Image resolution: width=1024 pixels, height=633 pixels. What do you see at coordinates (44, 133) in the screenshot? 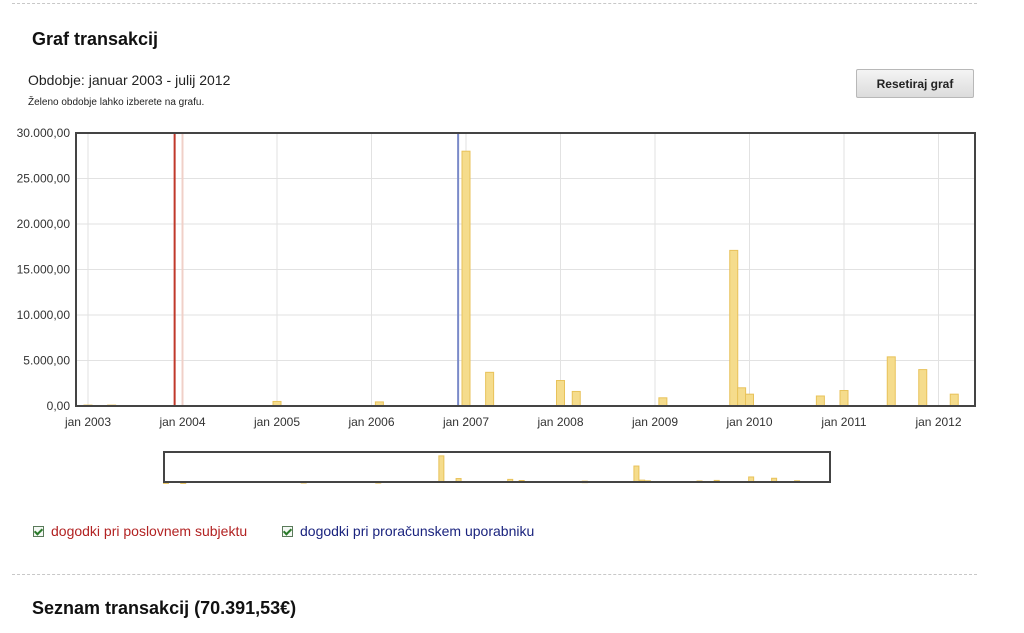
I see `y-tick-label: 30.000,00` at bounding box center [44, 133].